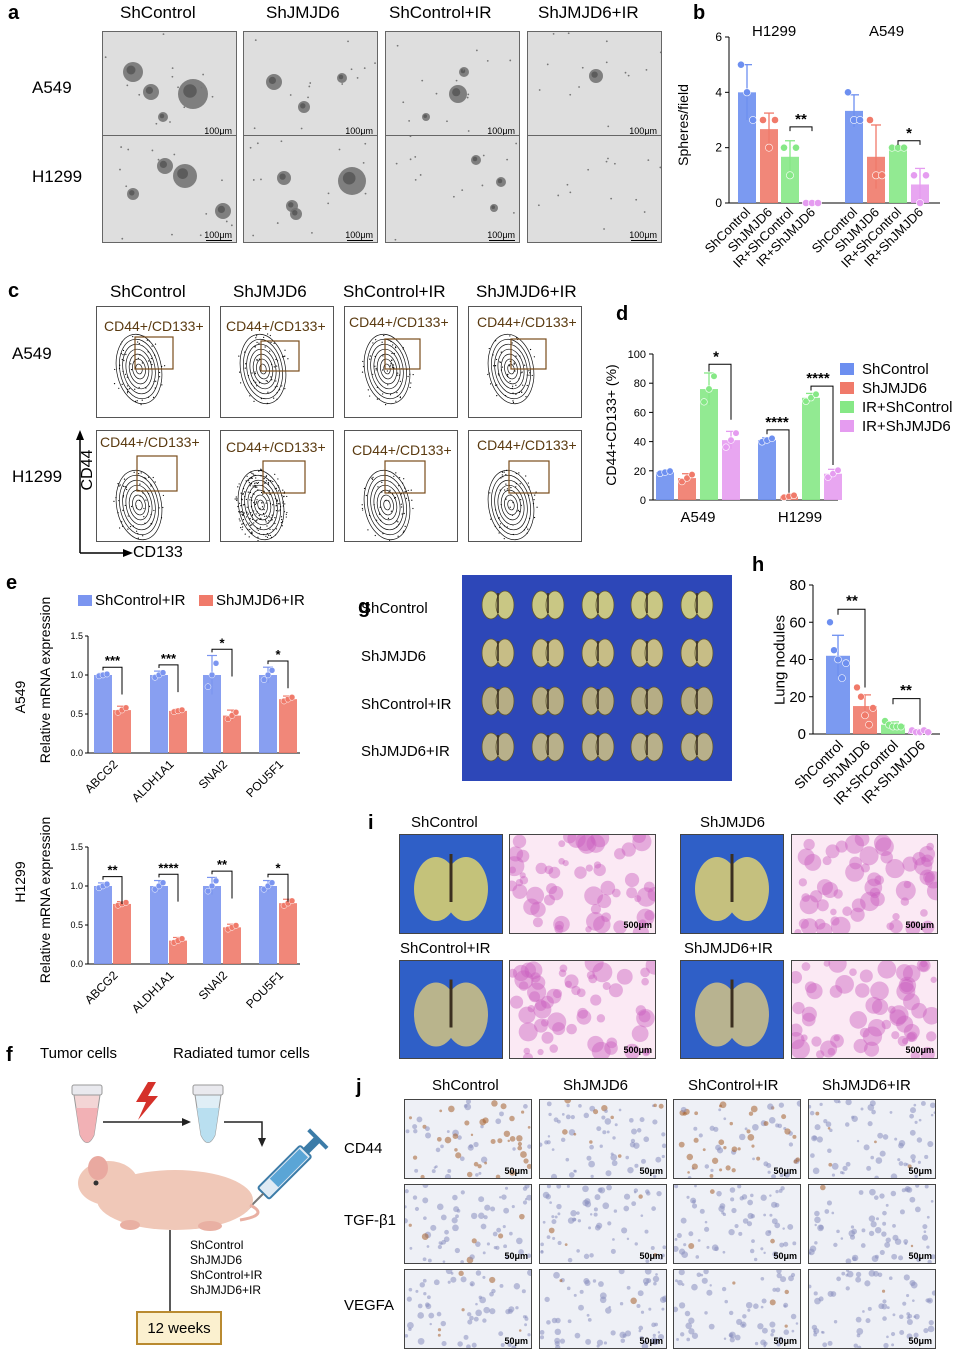 The width and height of the screenshot is (960, 1350). I want to click on y-tick-label: 20, so click(797, 697).